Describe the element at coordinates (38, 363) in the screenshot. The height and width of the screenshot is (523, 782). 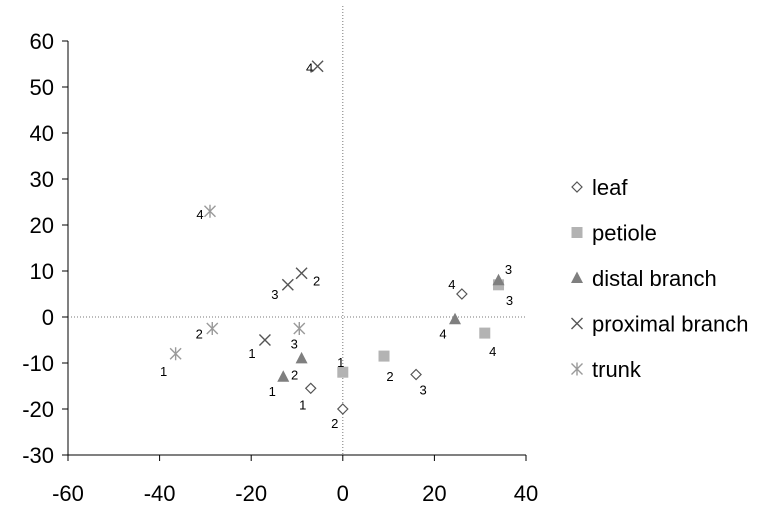
I see `y-tick-label: -10` at that location.